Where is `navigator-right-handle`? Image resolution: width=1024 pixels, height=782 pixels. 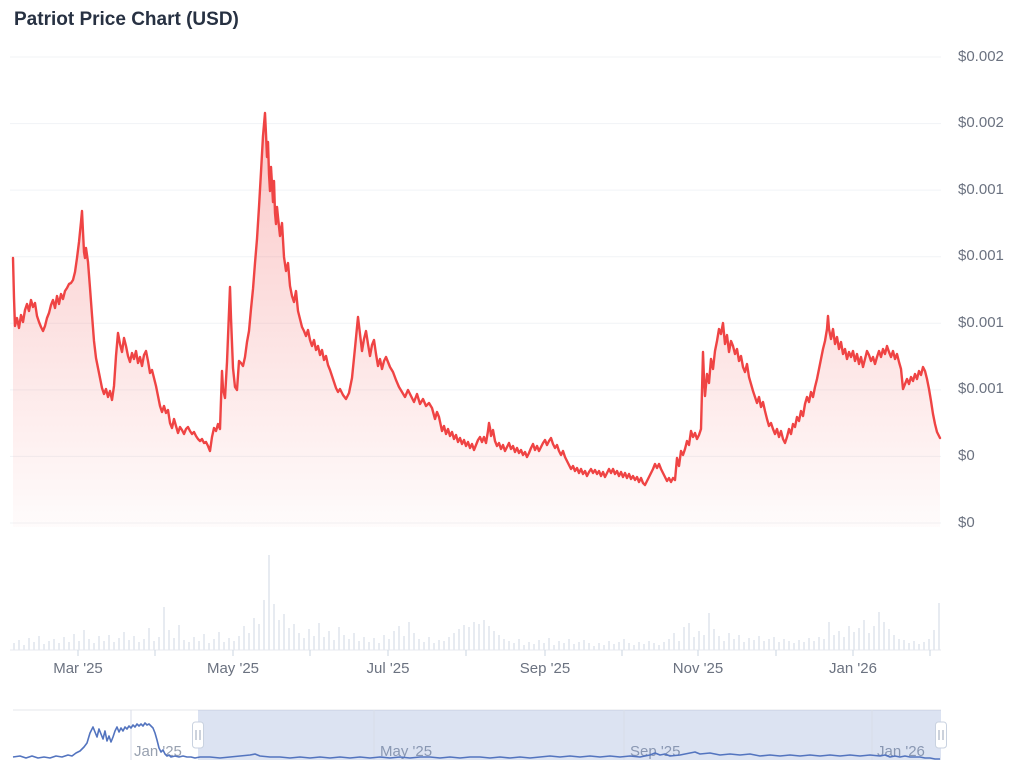
navigator-right-handle is located at coordinates (941, 735).